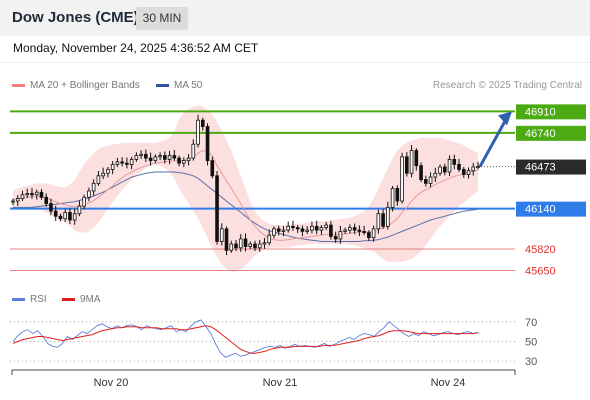 The width and height of the screenshot is (590, 400). I want to click on legend-ma20-bollinger: MA 20 + Bollinger Bands, so click(76, 85).